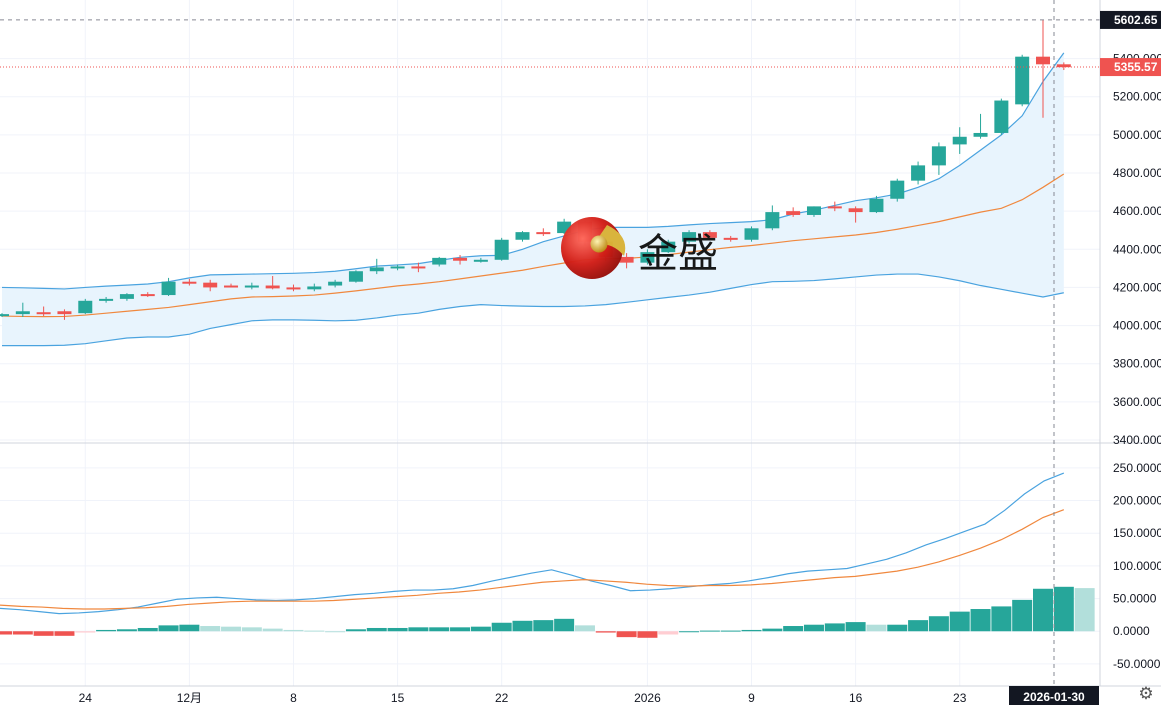 This screenshot has width=1161, height=705. Describe the element at coordinates (678, 254) in the screenshot. I see `watermark-text: 金盛` at that location.